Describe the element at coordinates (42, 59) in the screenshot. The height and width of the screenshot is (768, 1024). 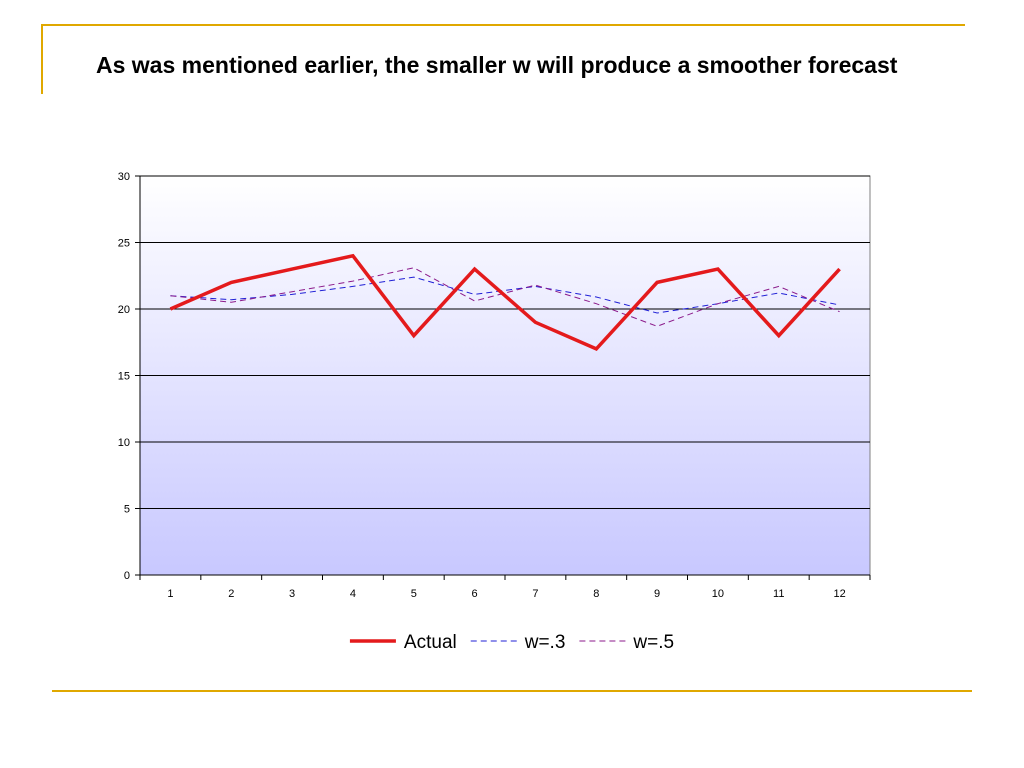
I see `left-accent-rule` at that location.